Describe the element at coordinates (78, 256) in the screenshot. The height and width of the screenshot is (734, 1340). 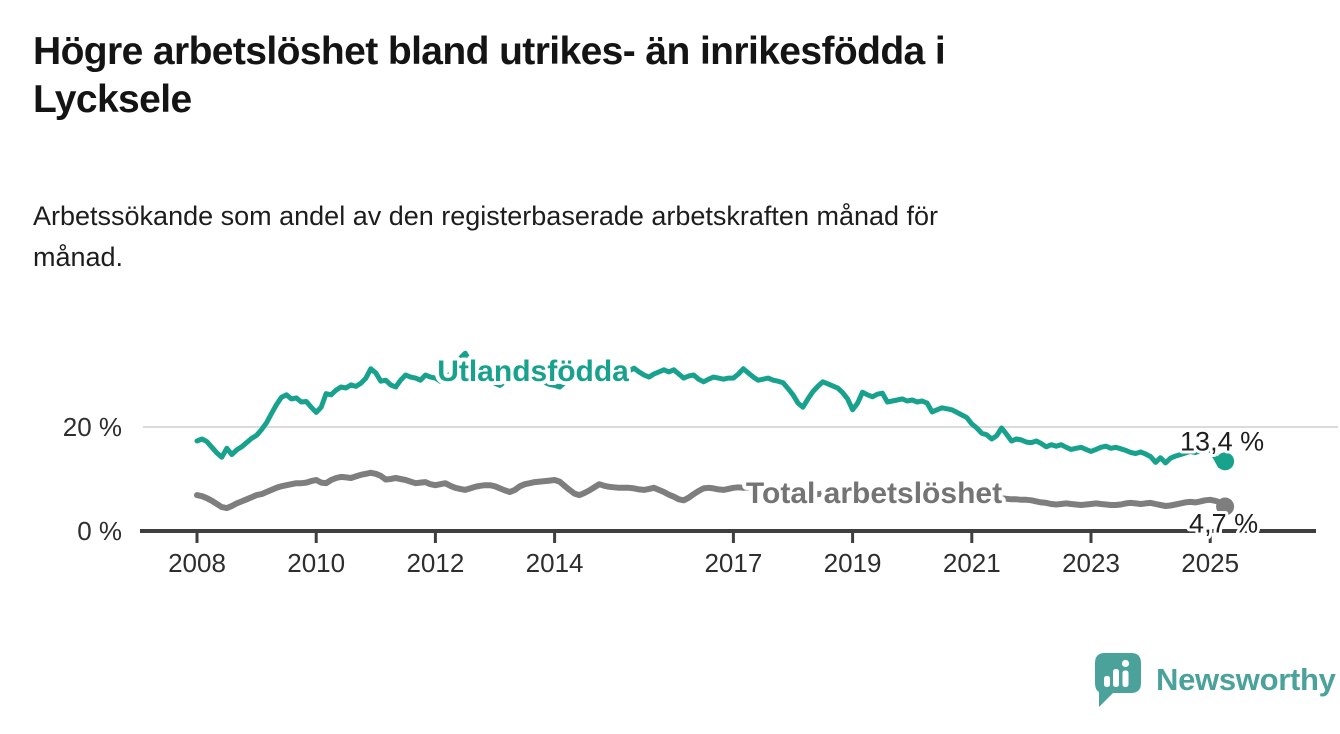
I see `chart-subtitle-line-2: månad.` at that location.